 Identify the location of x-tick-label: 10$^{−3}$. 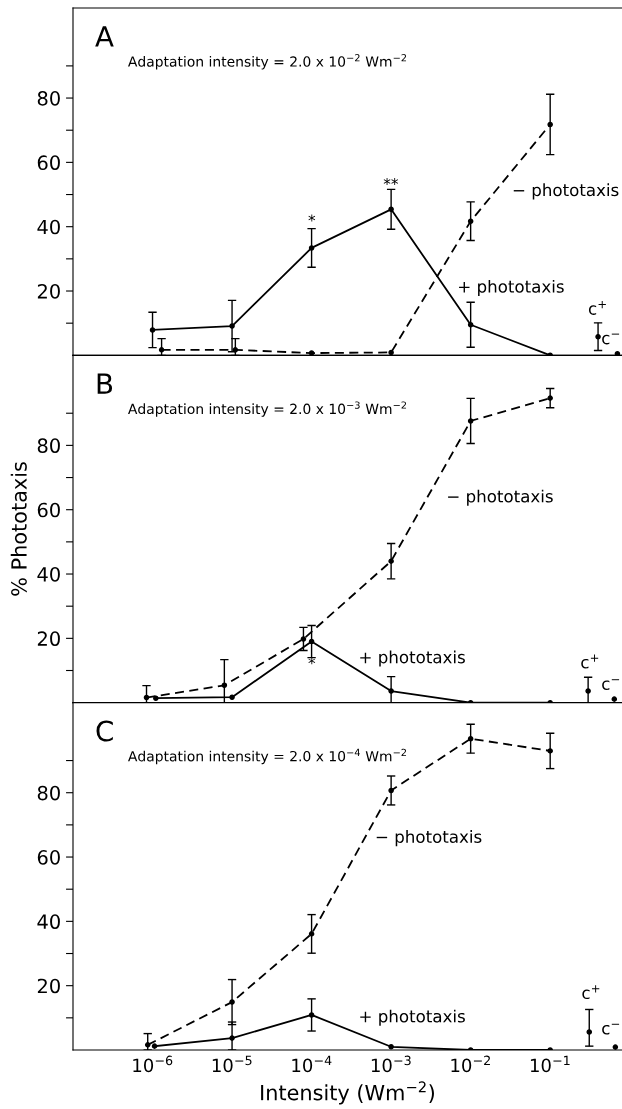
(391, 1064).